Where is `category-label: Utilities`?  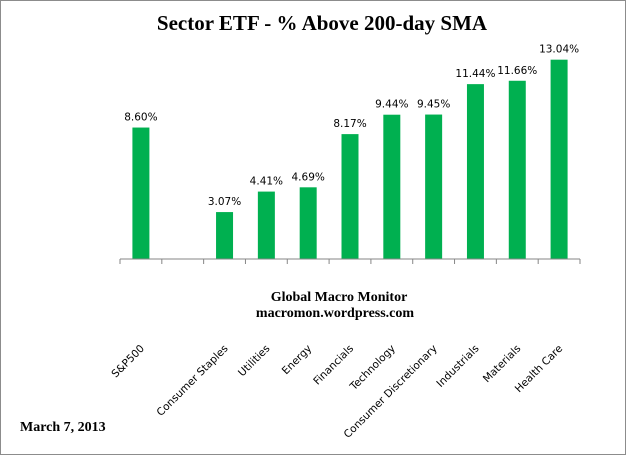
category-label: Utilities is located at coordinates (254, 361).